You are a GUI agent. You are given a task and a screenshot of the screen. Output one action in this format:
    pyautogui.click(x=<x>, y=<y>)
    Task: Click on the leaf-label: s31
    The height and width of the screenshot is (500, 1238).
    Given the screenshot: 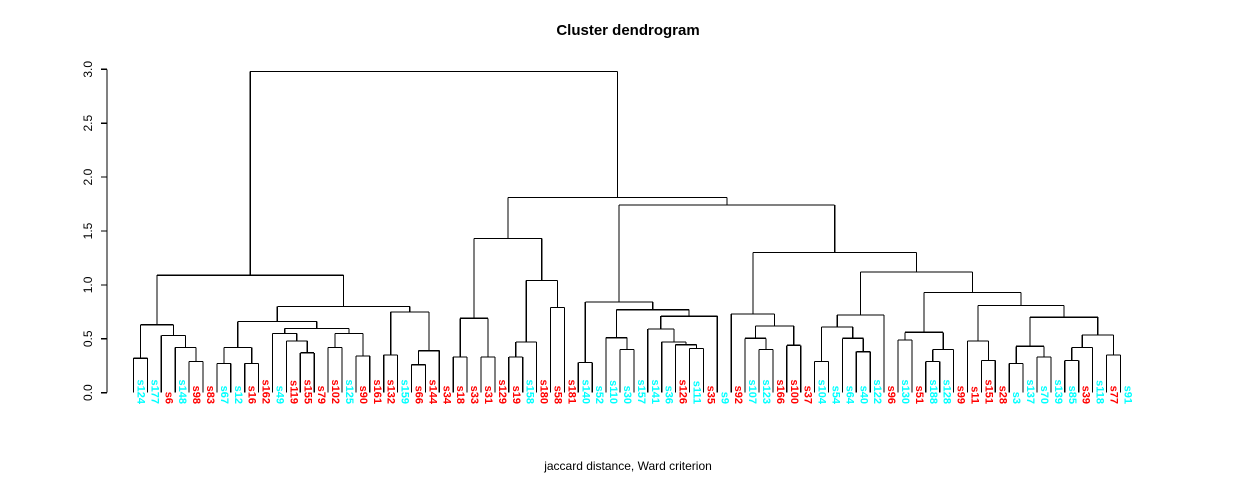 What is the action you would take?
    pyautogui.click(x=488, y=395)
    